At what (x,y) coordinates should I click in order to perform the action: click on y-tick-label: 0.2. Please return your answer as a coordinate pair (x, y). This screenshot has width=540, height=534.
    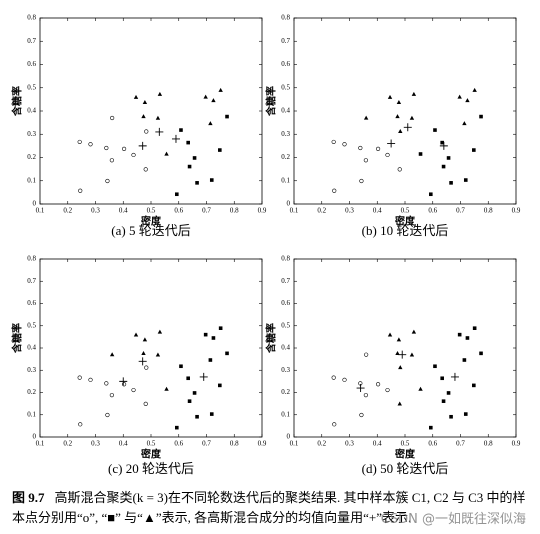
    Looking at the image, I should click on (31, 392).